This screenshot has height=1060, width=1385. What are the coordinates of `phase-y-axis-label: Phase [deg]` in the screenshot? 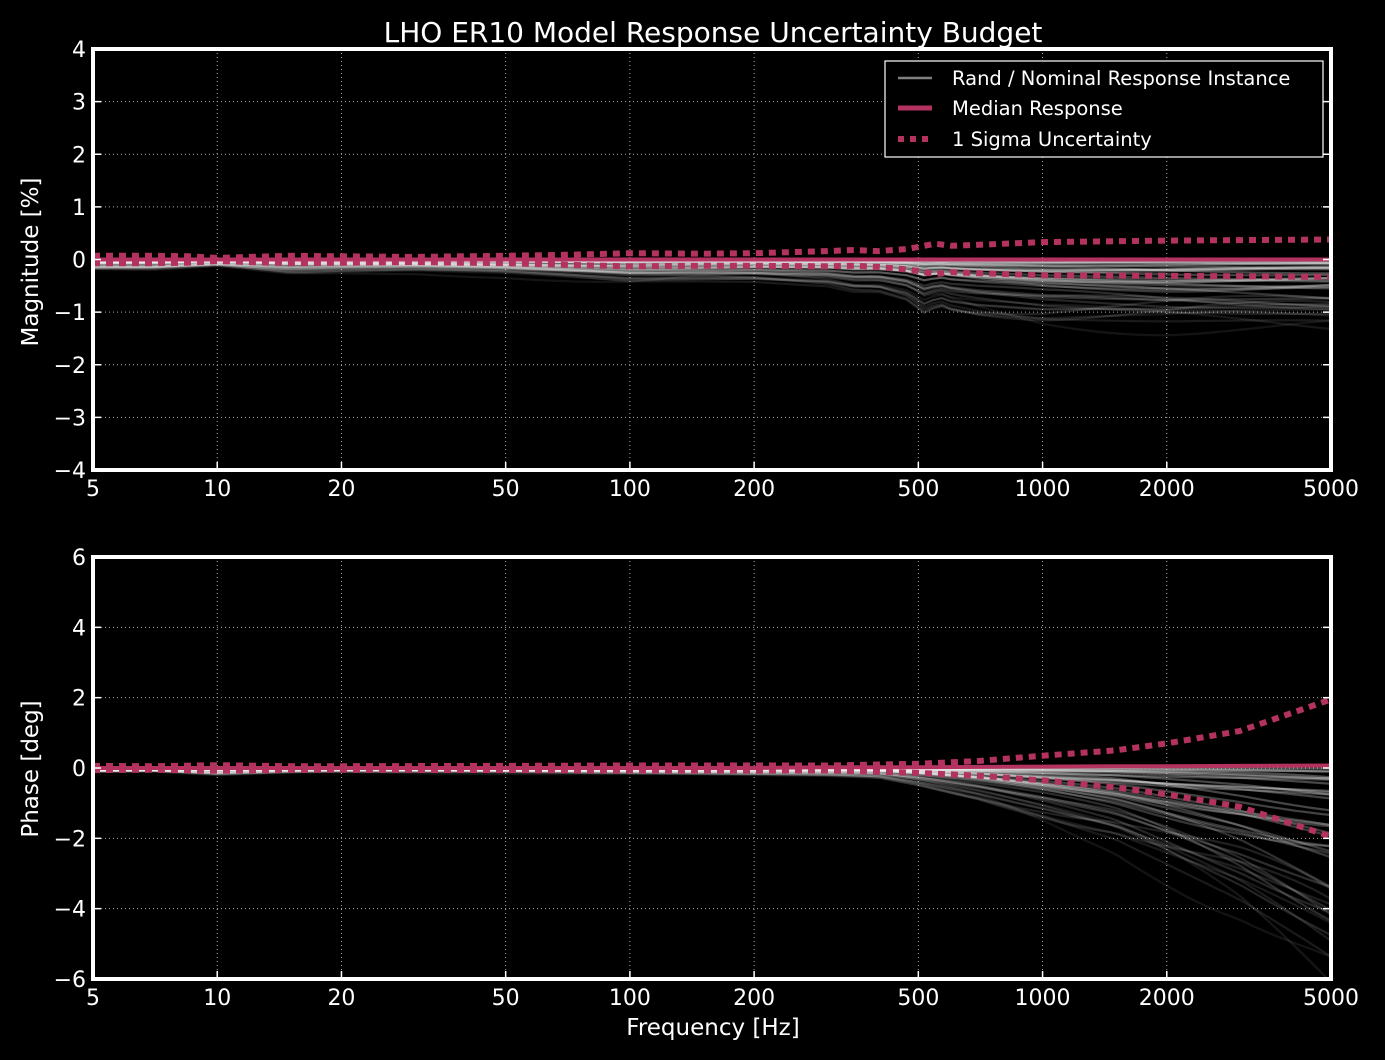 It's located at (31, 768).